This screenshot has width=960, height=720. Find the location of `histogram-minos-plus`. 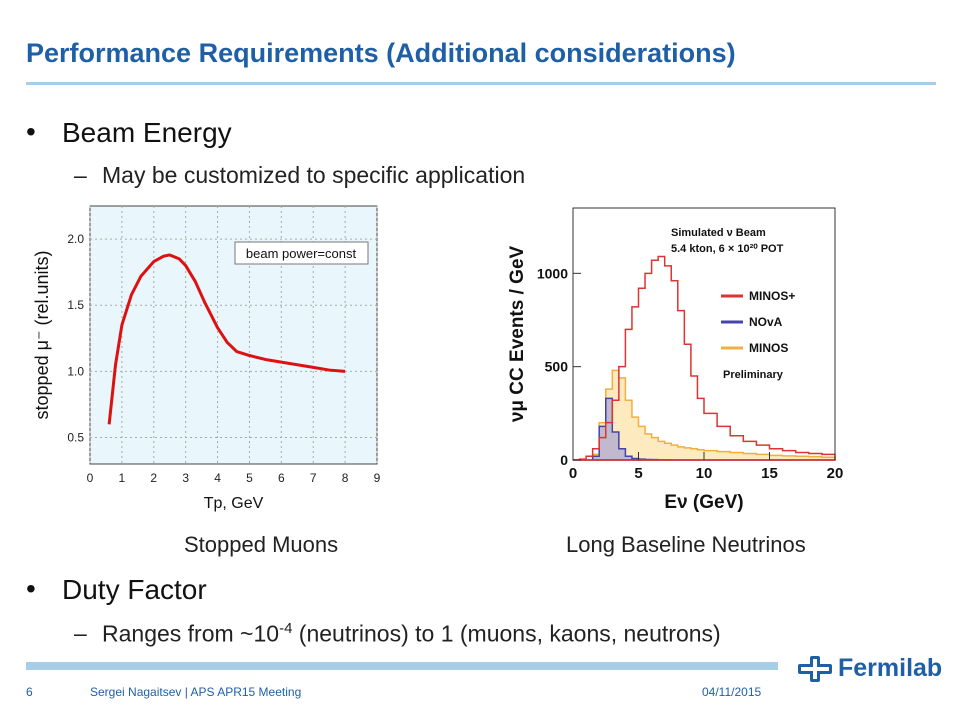

histogram-minos-plus is located at coordinates (704, 358).